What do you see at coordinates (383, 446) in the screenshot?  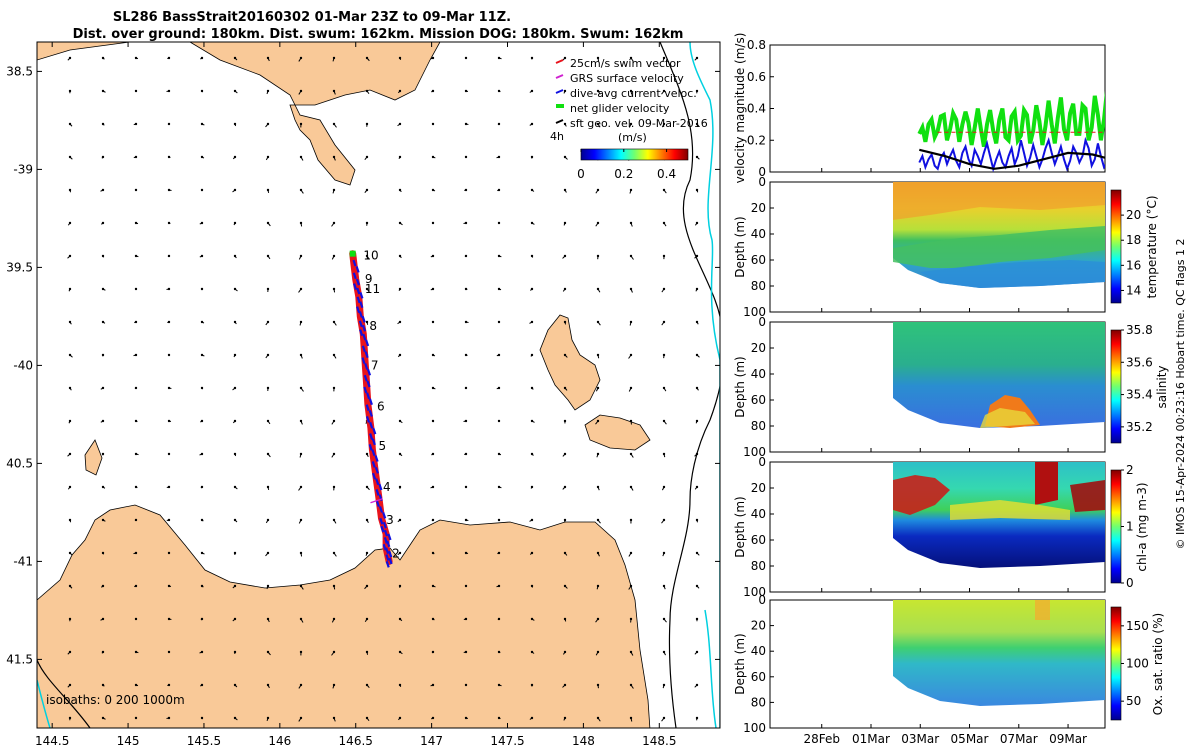 I see `day-label: 5` at bounding box center [383, 446].